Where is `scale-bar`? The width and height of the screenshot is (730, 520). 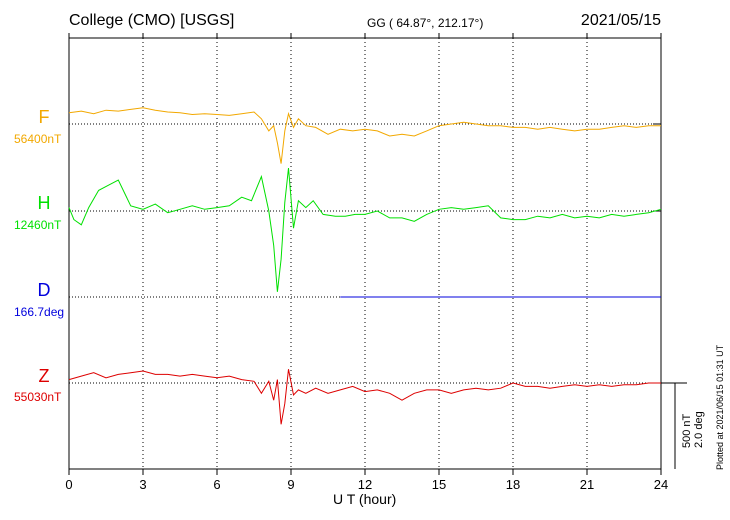 scale-bar is located at coordinates (674, 425).